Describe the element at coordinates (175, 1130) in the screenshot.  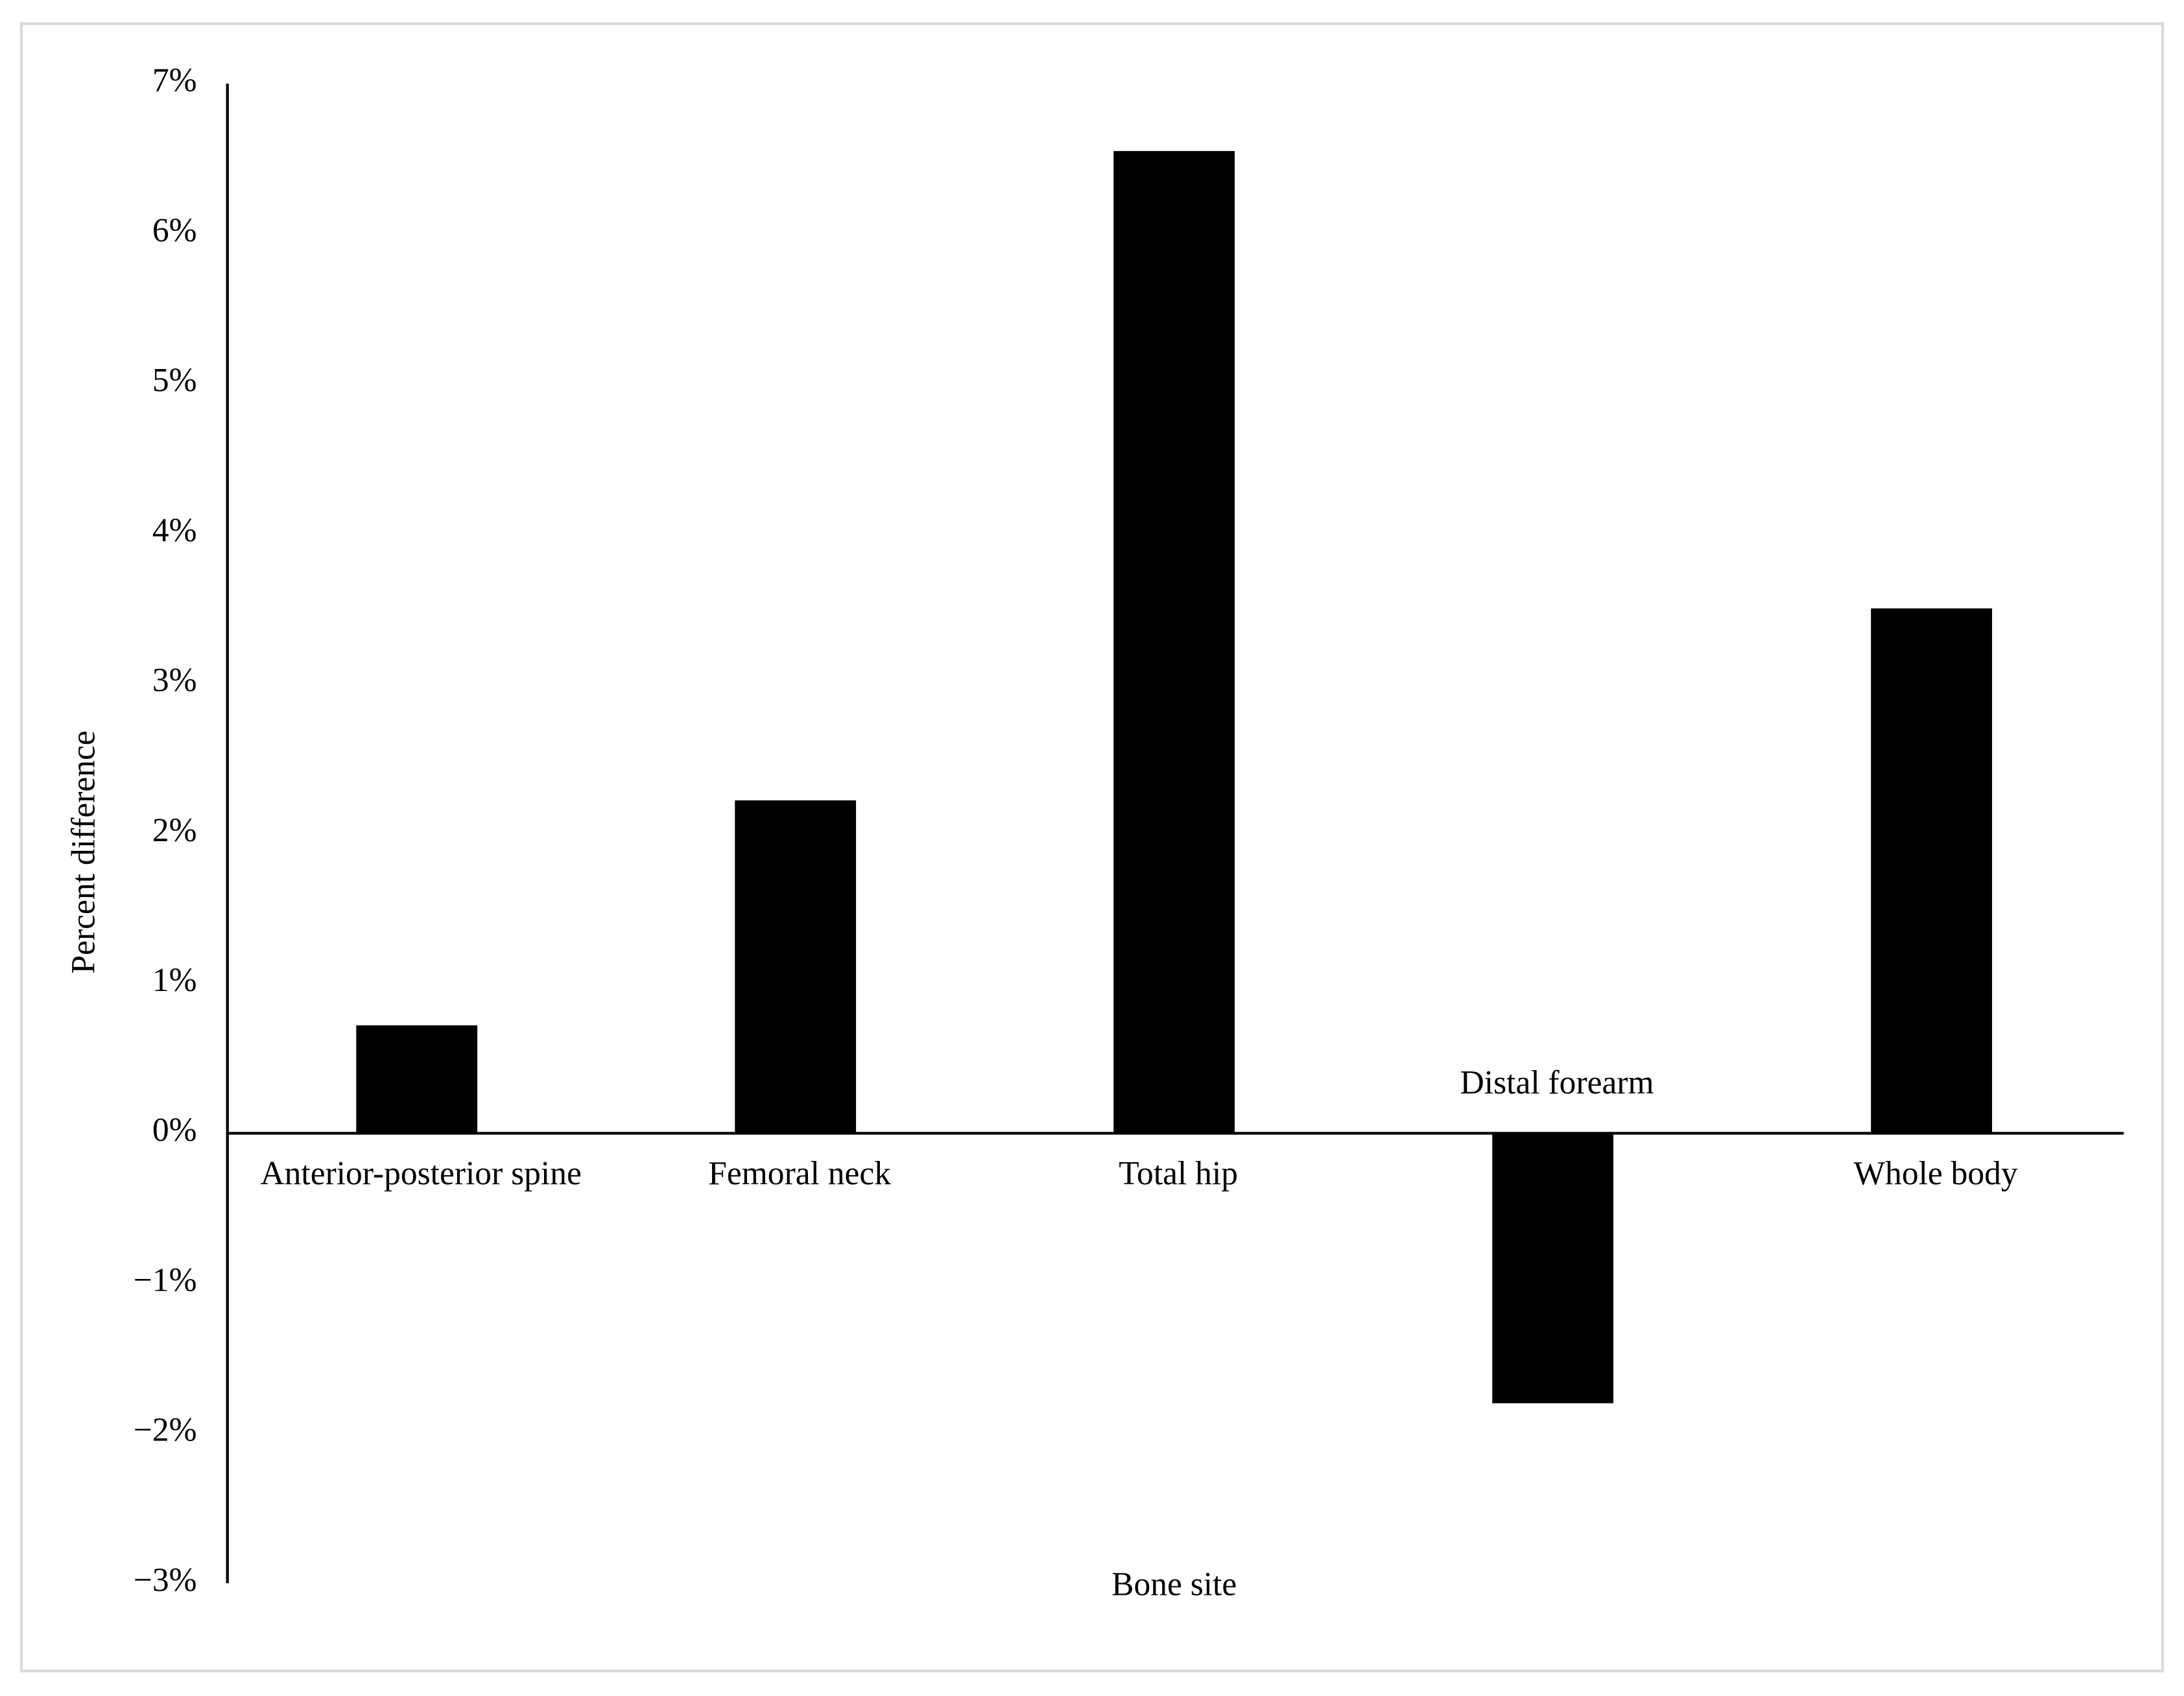
I see `y-tick-label: 0%` at that location.